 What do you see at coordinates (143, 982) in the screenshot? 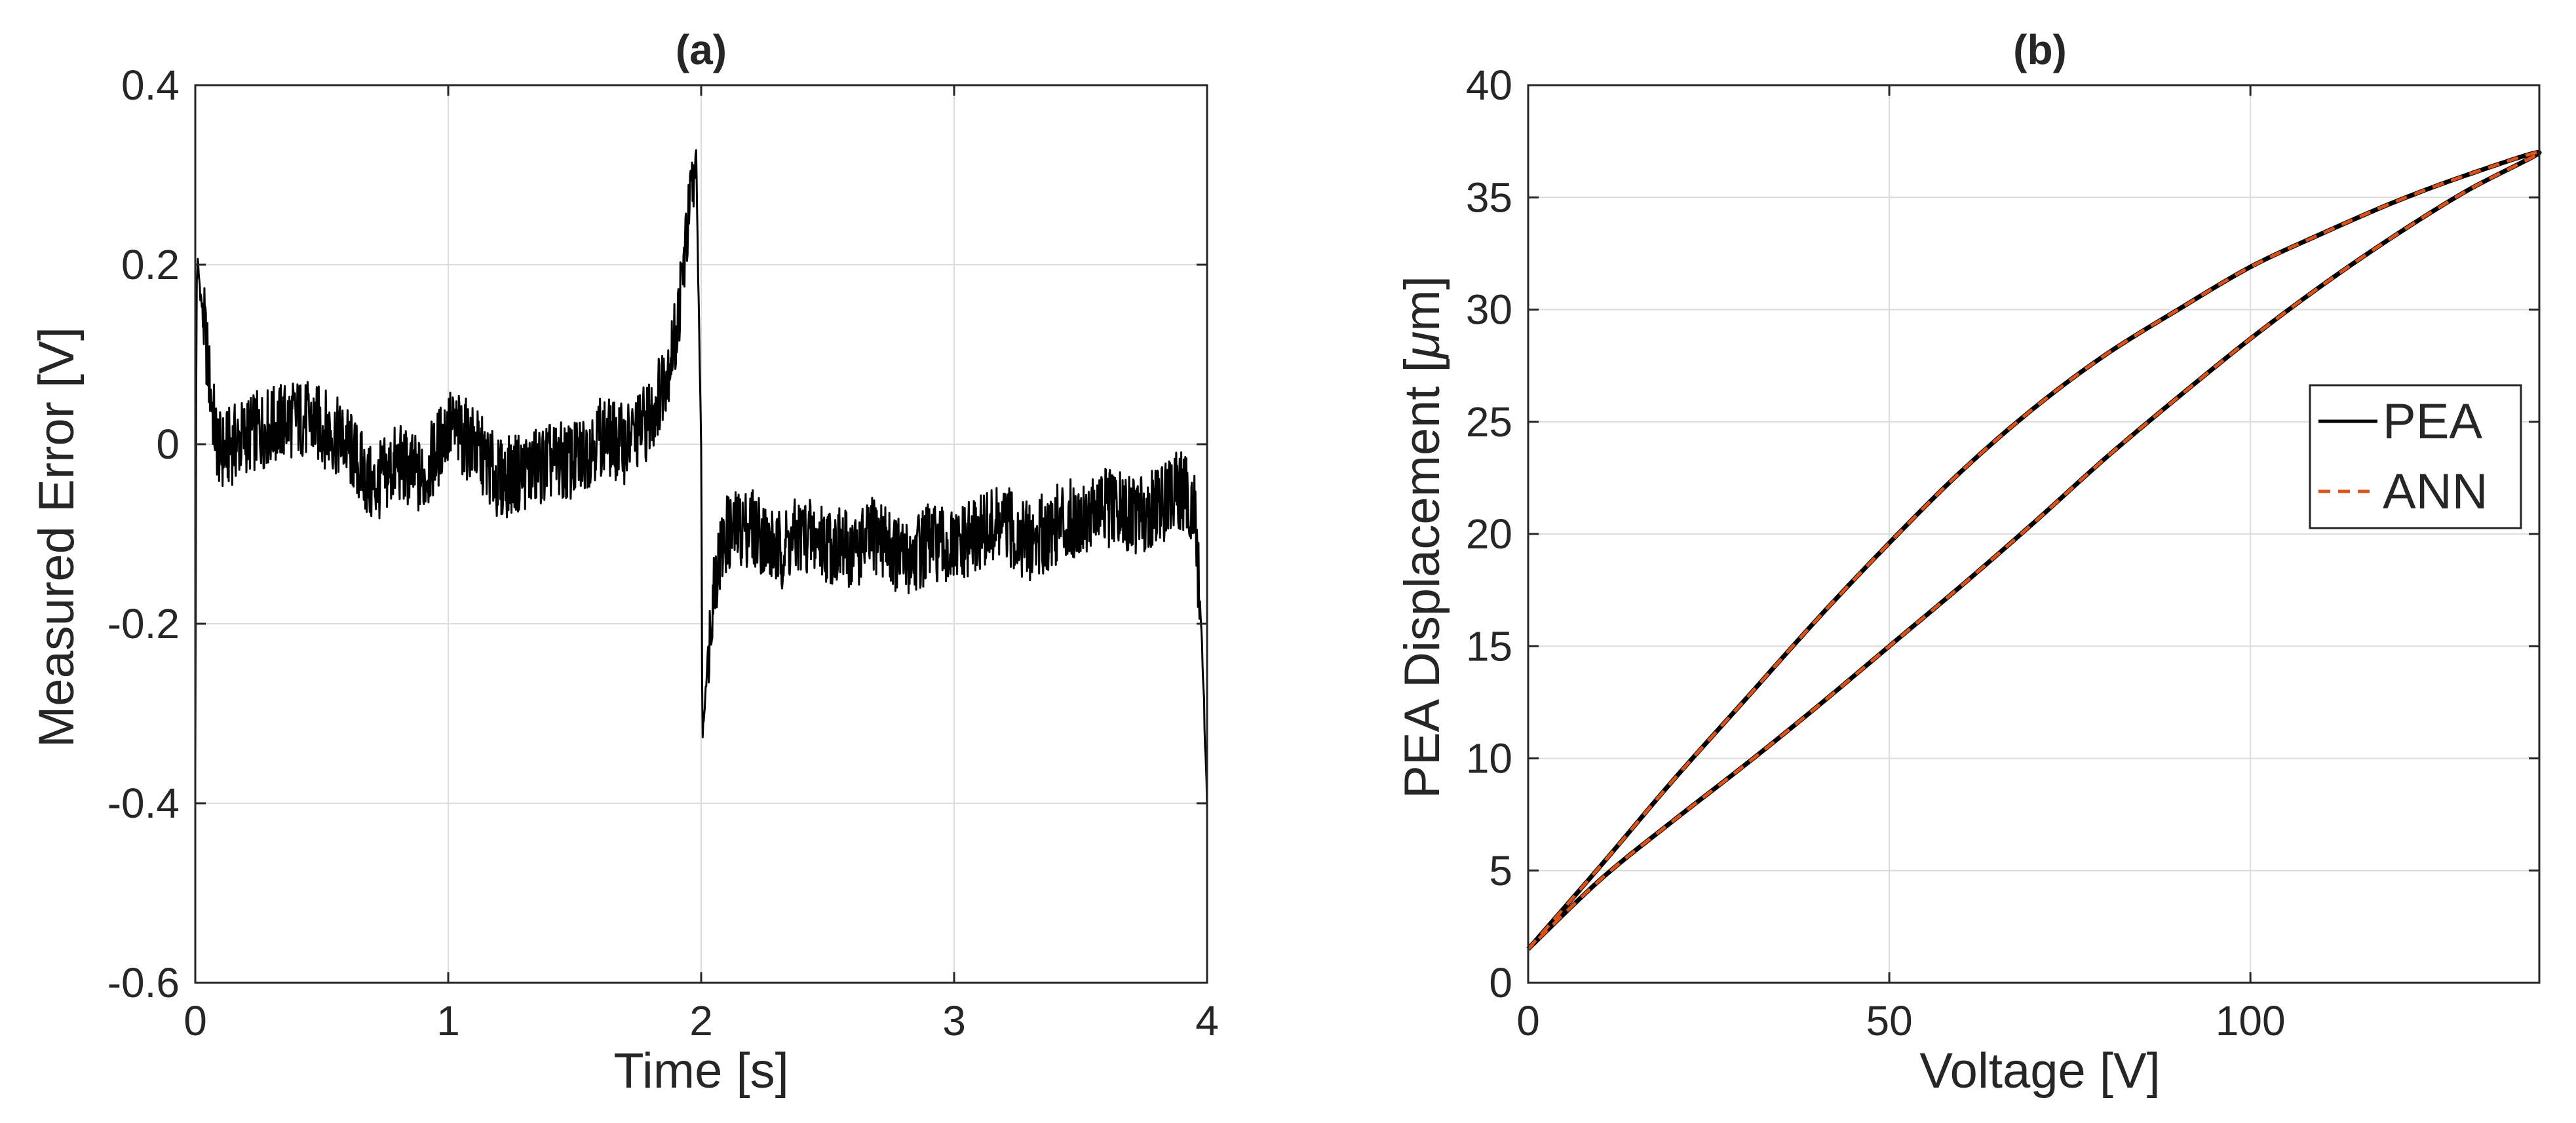
I see `y-tick-label: -0.6` at bounding box center [143, 982].